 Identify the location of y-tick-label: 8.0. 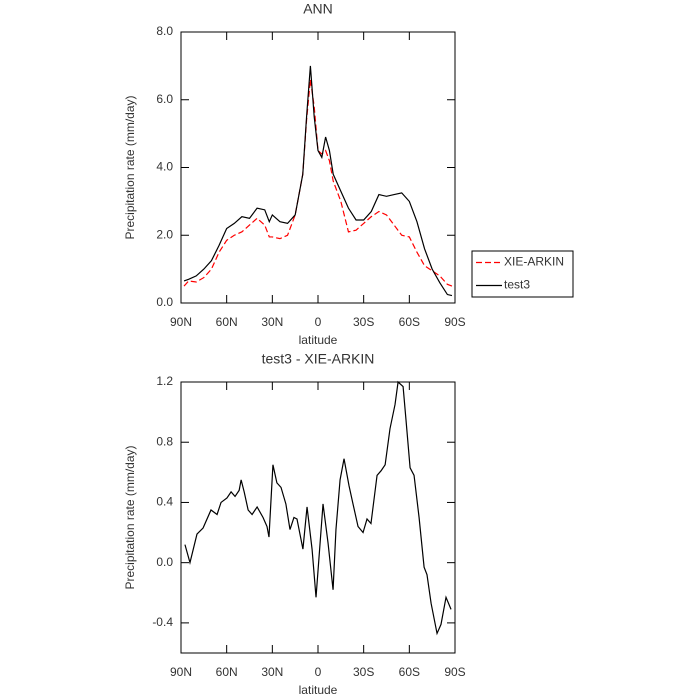
(164, 31).